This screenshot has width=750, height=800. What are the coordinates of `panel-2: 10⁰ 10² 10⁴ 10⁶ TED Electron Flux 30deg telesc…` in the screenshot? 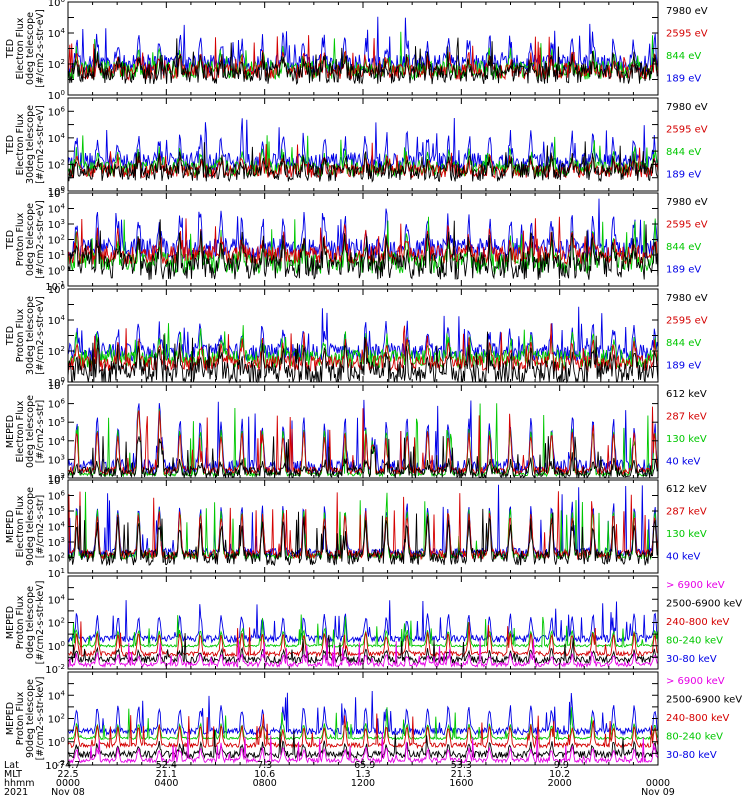 It's located at (356, 147).